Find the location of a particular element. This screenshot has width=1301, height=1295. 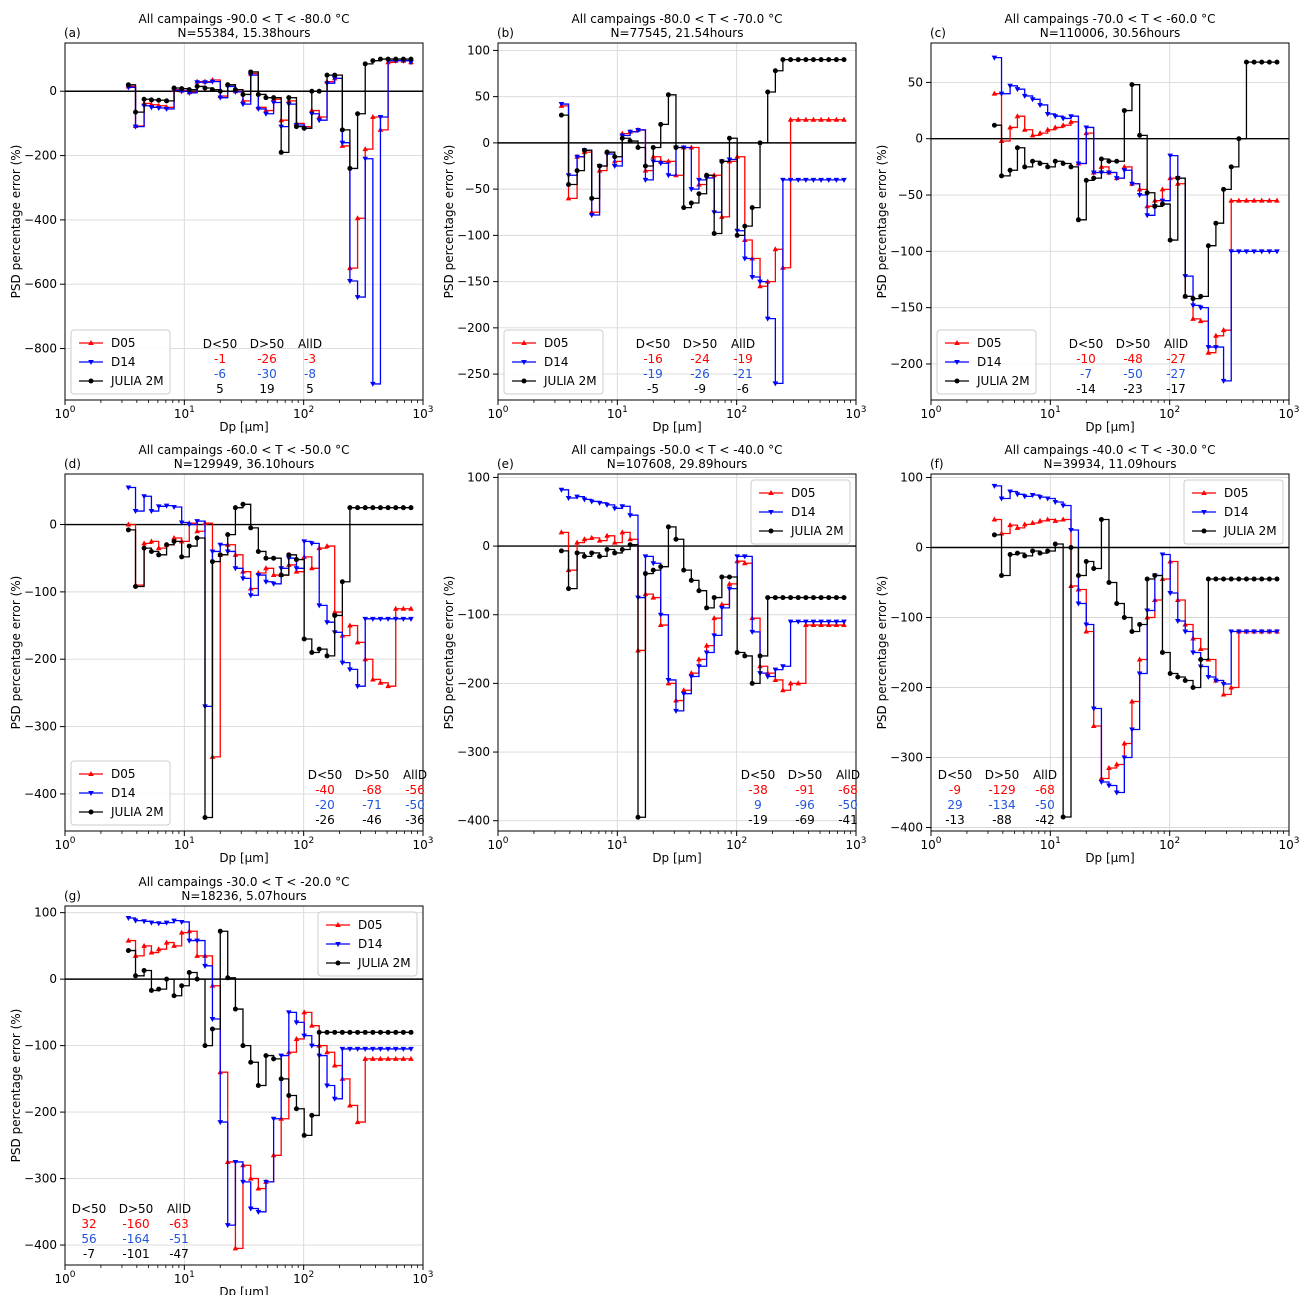

stats-table: D<50 D>50 AllD-1 -26 -3-6 -30 -85 19 5 is located at coordinates (262, 366).